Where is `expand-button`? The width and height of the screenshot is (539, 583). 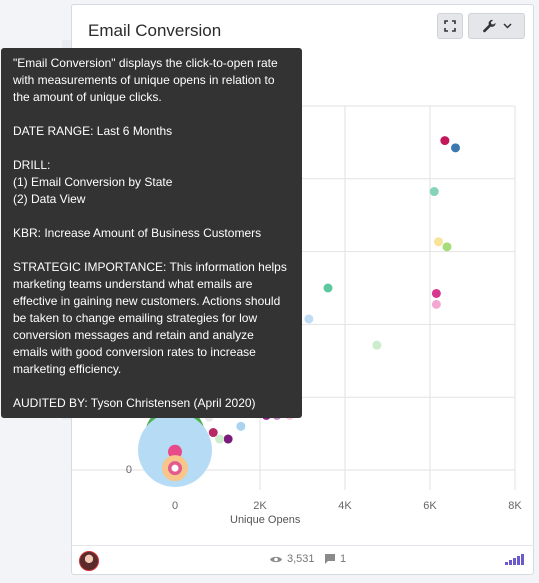 expand-button is located at coordinates (450, 26).